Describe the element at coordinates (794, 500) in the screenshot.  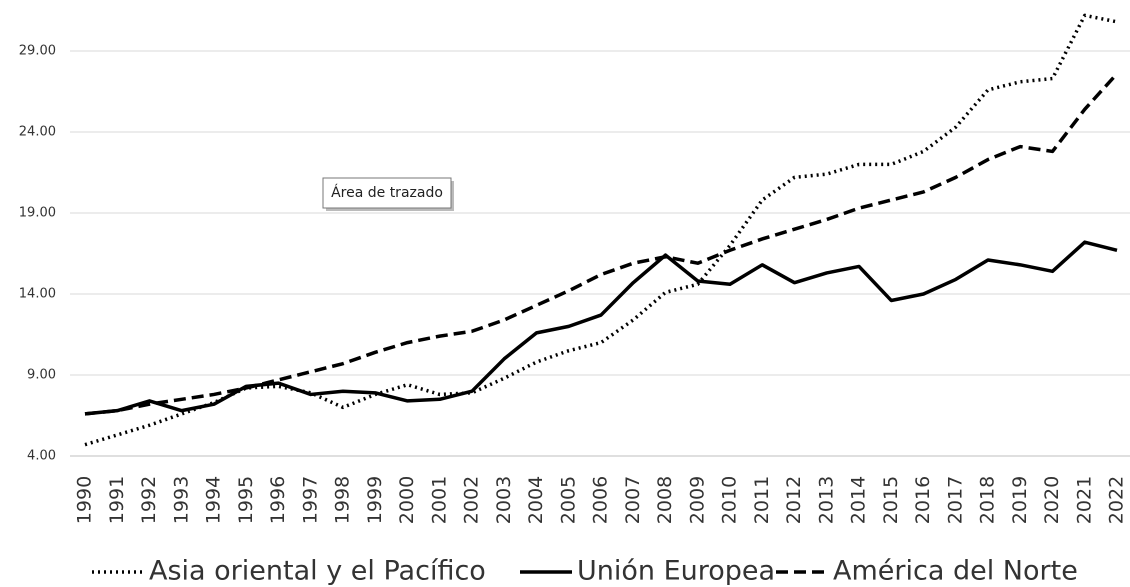
I see `x-tick-label: 2012` at that location.